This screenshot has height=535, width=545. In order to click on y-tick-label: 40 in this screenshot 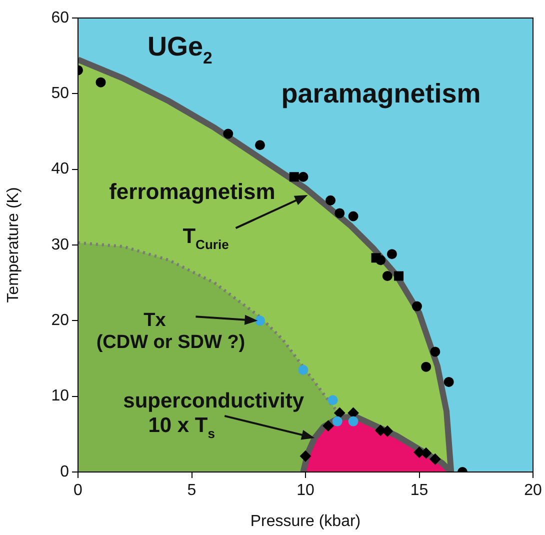, I will do `click(60, 169)`.